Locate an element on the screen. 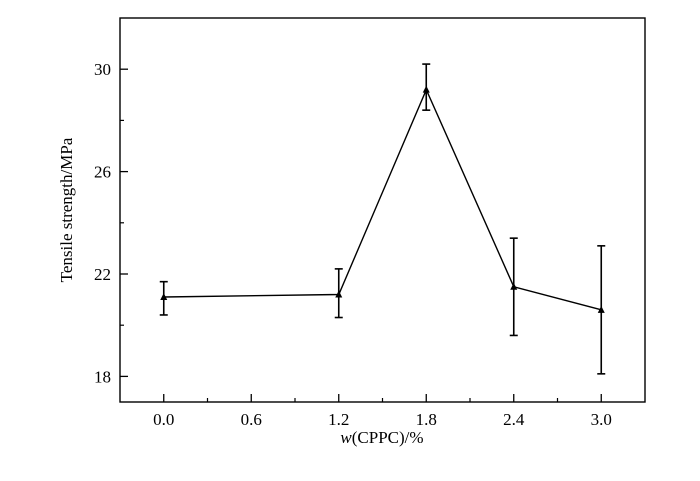 The image size is (700, 481). x-tick-label: 0.6 is located at coordinates (251, 419).